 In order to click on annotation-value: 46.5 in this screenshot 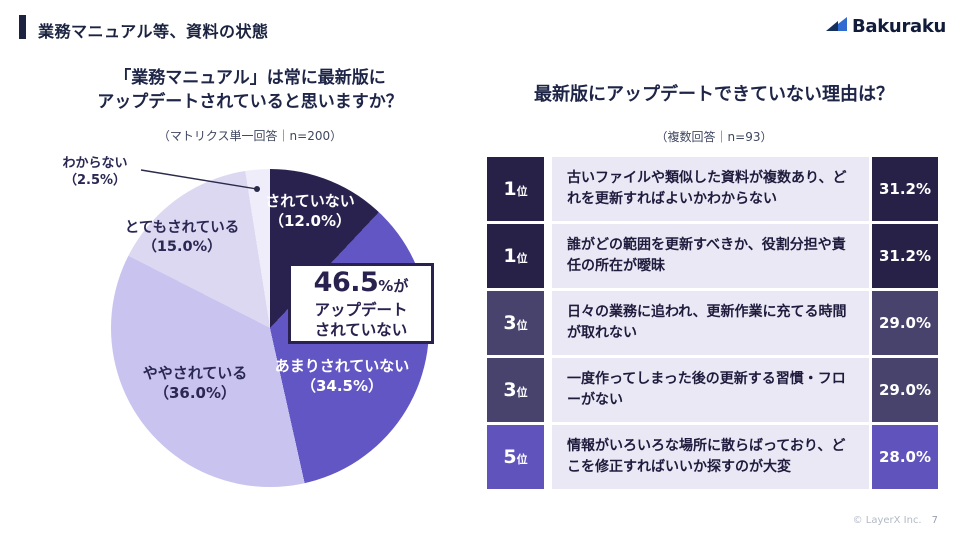, I will do `click(346, 283)`.